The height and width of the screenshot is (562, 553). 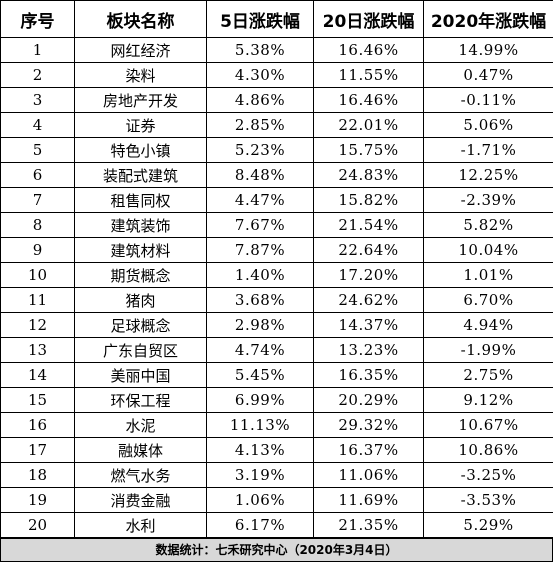 I want to click on table-row: 7 租售同权 4.47% 15.82% -2.39%, so click(x=276, y=200).